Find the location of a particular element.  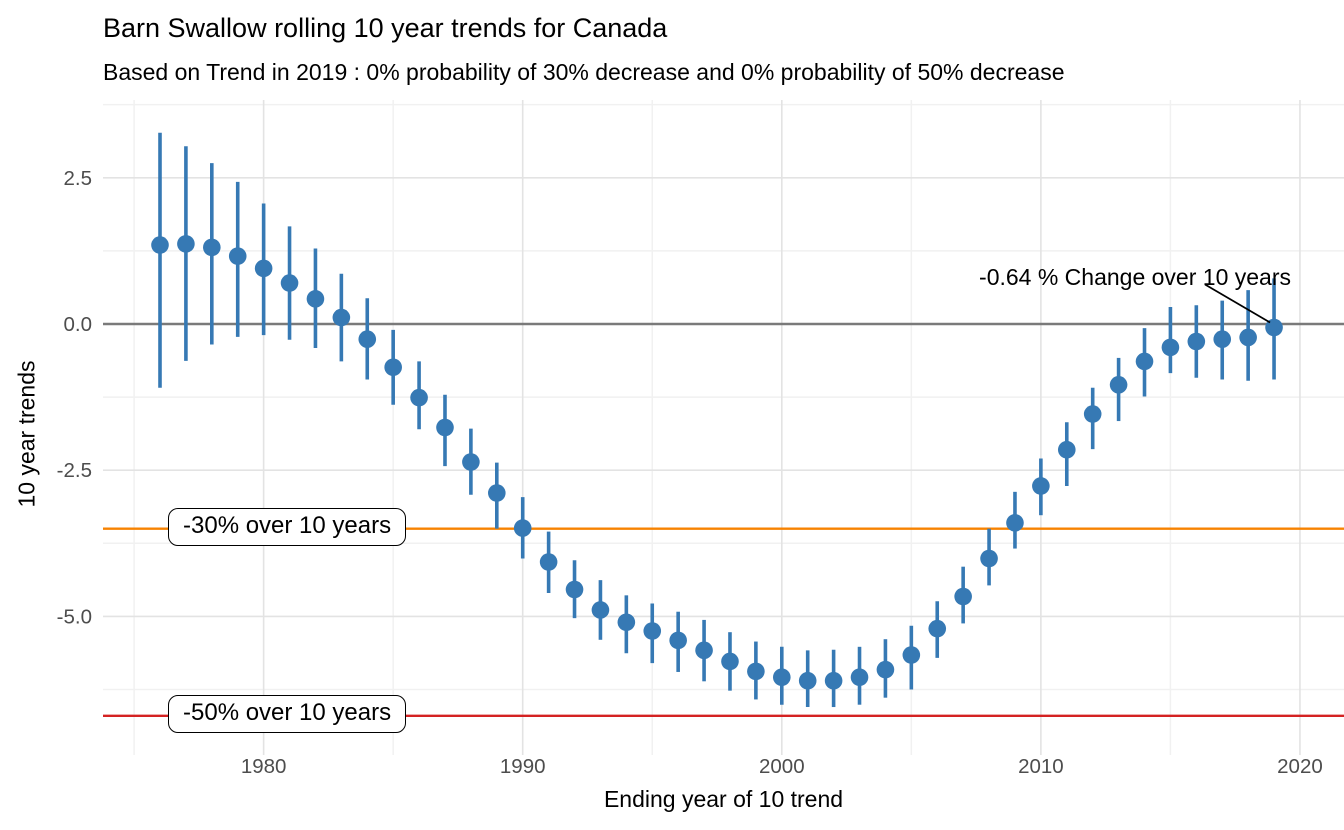

data-point-1987 is located at coordinates (445, 427).